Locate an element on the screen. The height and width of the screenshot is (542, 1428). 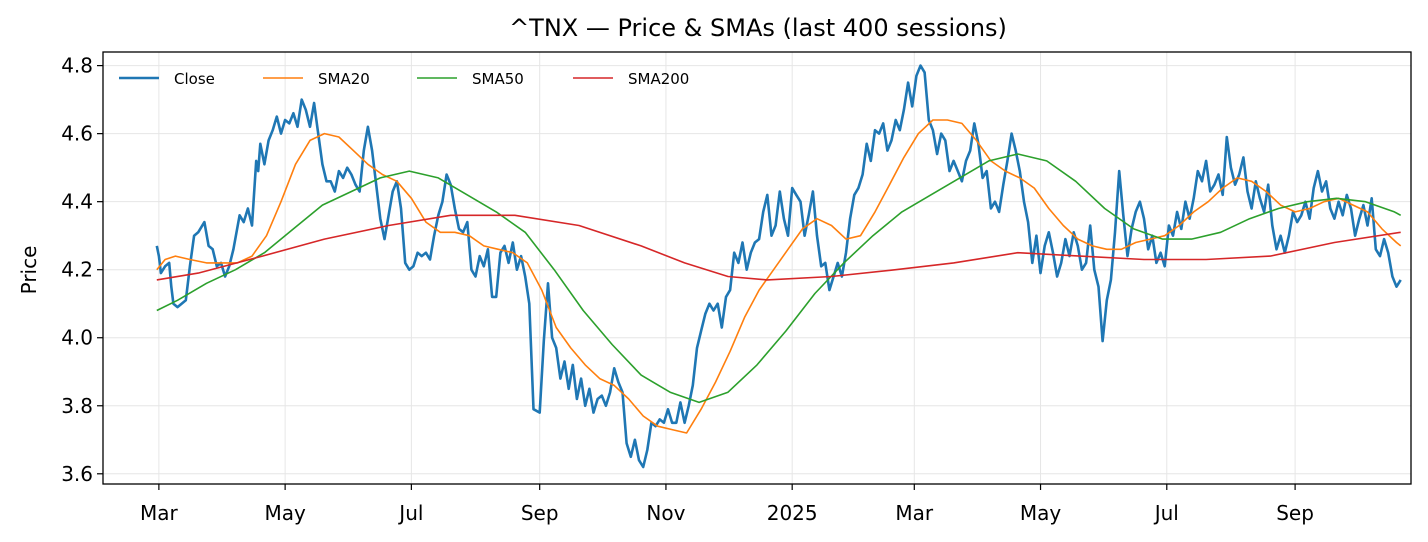
x-tick-label: Nov is located at coordinates (665, 513).